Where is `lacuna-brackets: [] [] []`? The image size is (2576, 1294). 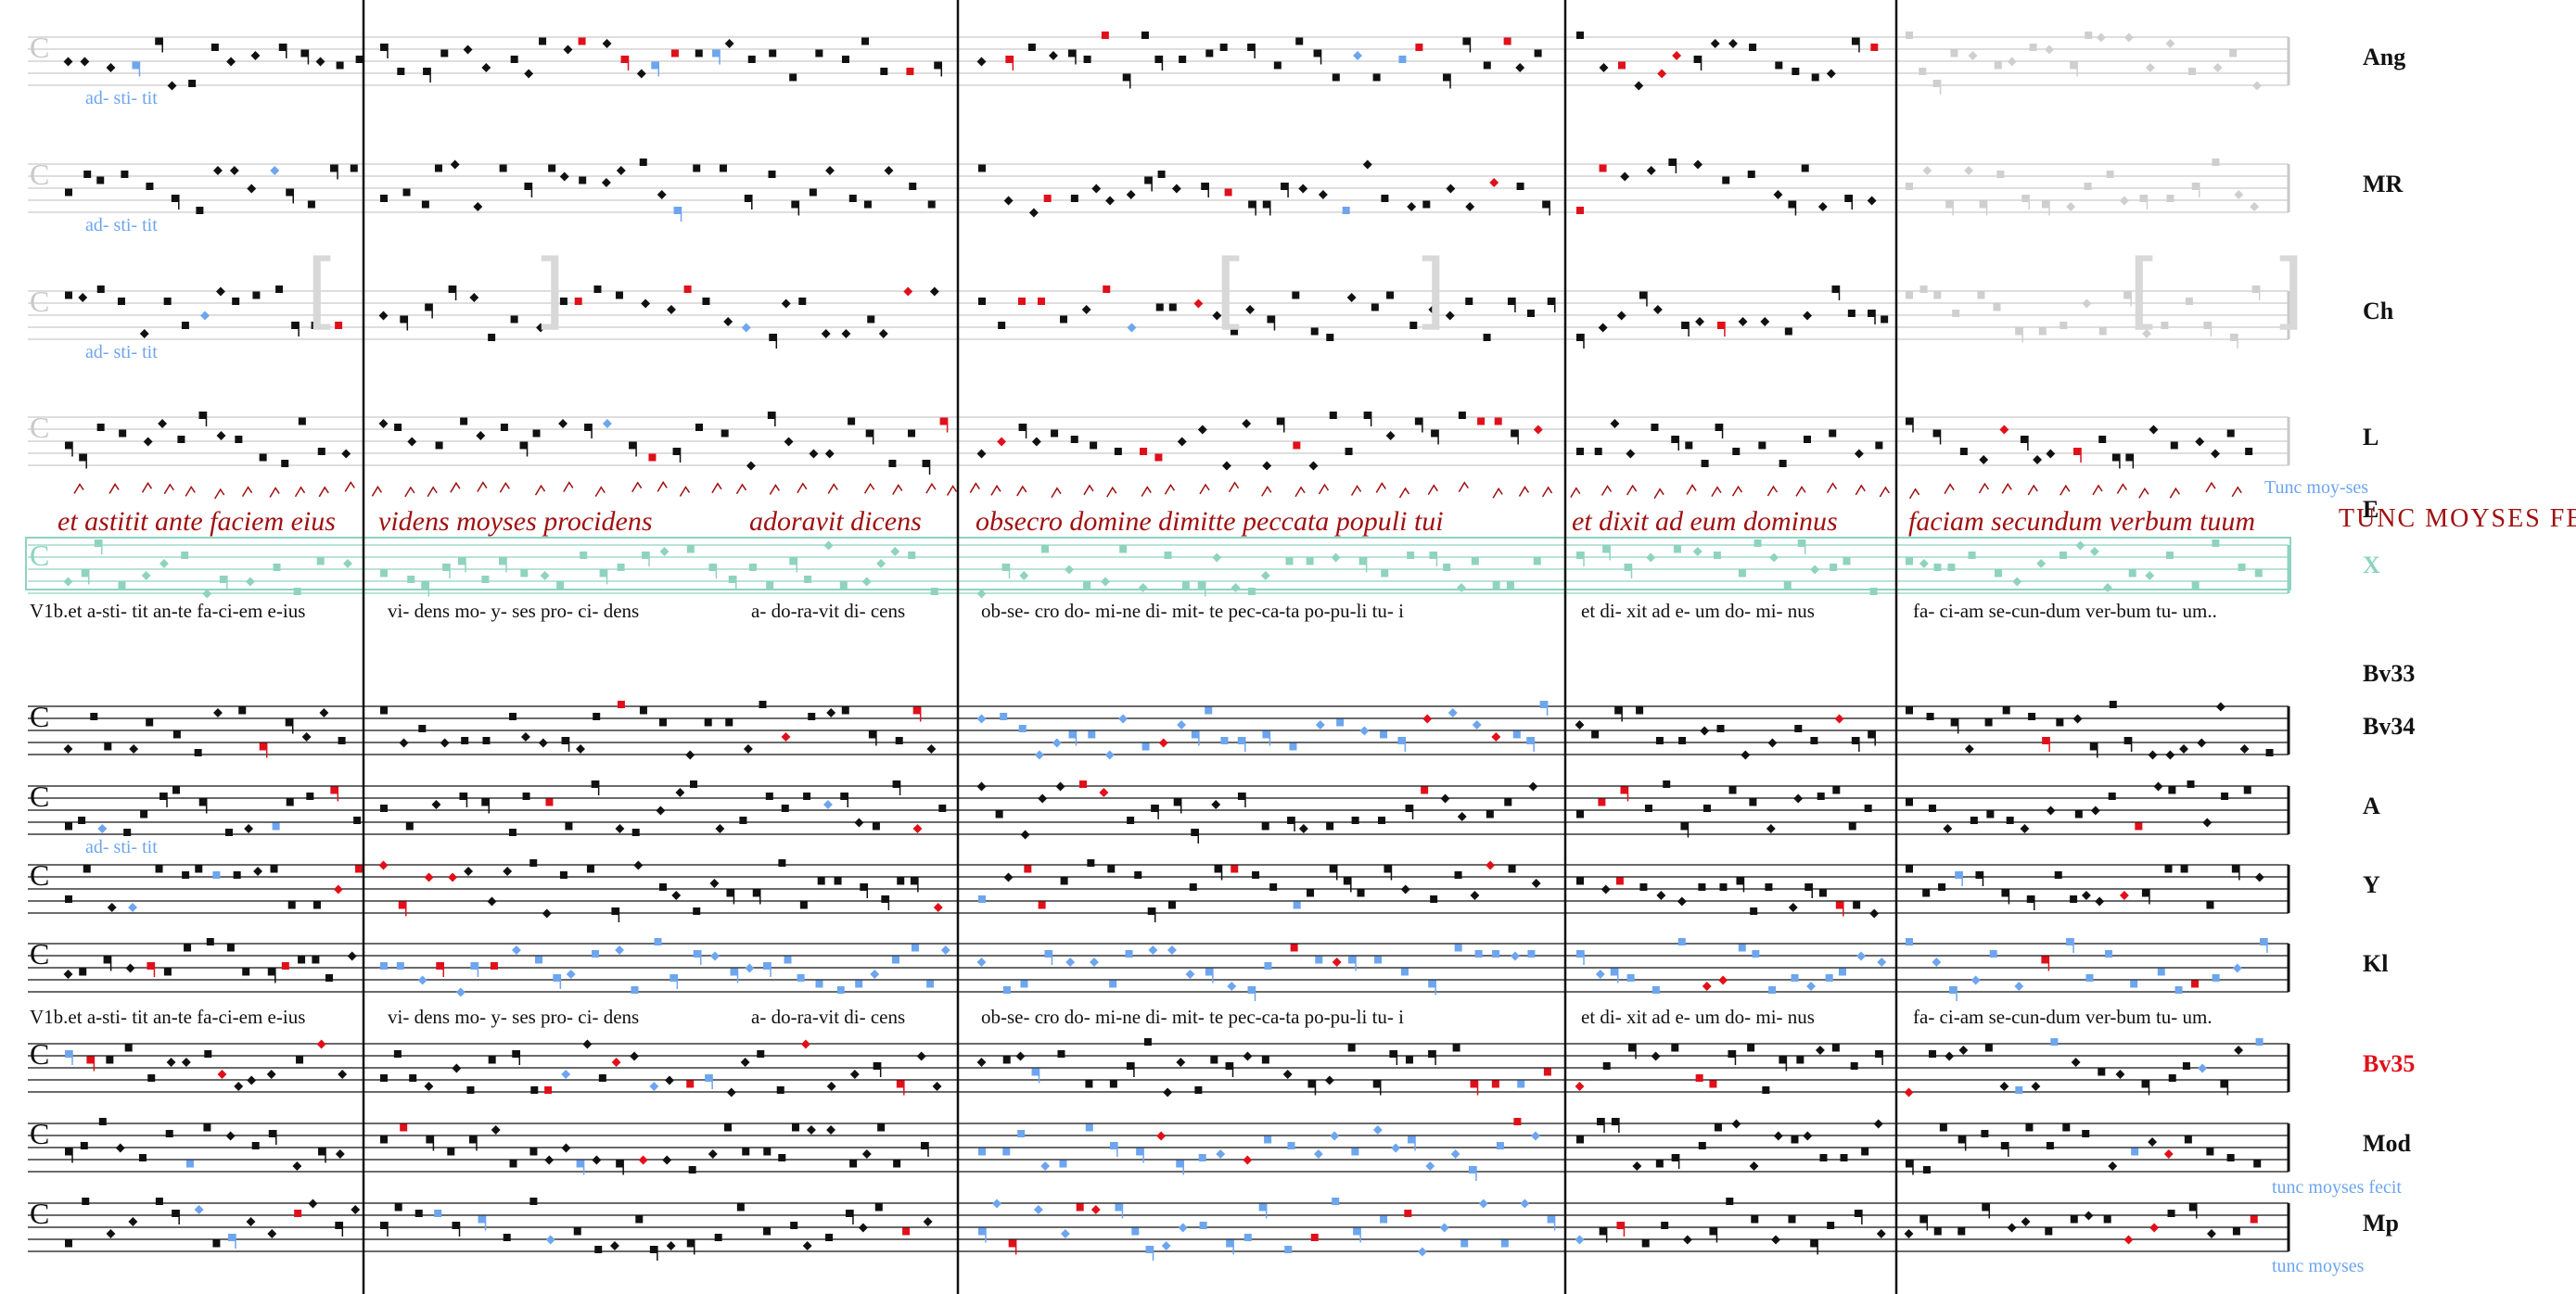 lacuna-brackets: [] [] [] is located at coordinates (1305, 291).